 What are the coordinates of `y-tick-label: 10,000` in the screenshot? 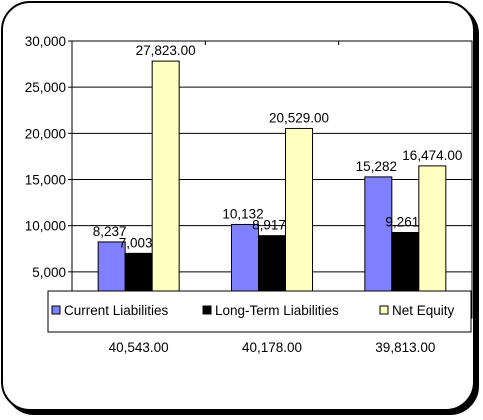 It's located at (45, 226).